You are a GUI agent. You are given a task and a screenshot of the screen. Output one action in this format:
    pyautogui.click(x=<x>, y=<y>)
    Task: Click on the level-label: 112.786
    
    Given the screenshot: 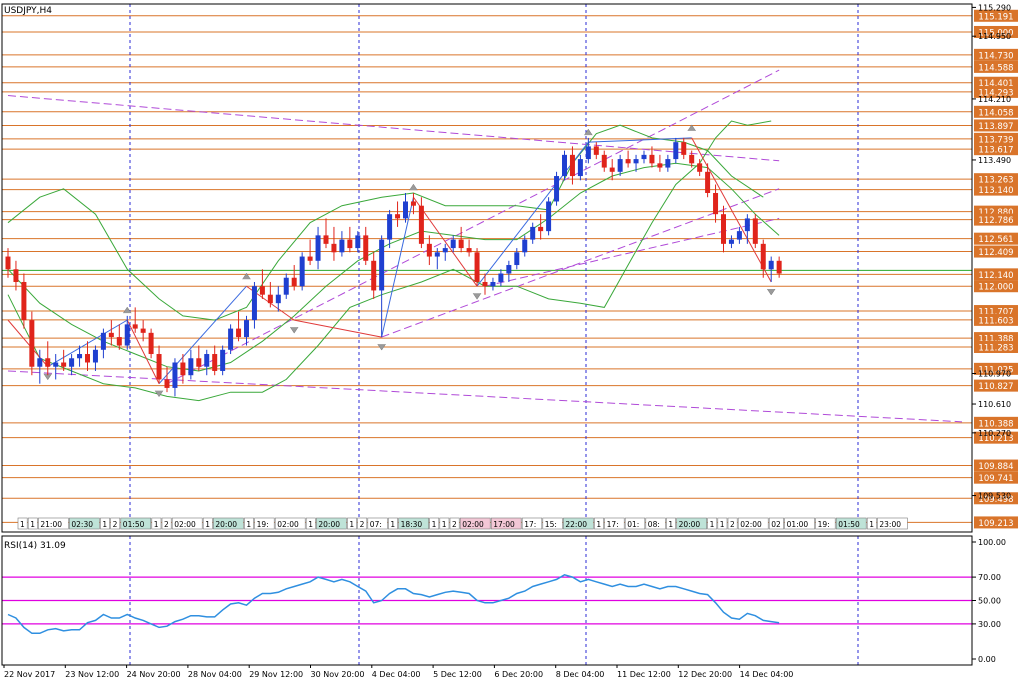 What is the action you would take?
    pyautogui.click(x=995, y=221)
    